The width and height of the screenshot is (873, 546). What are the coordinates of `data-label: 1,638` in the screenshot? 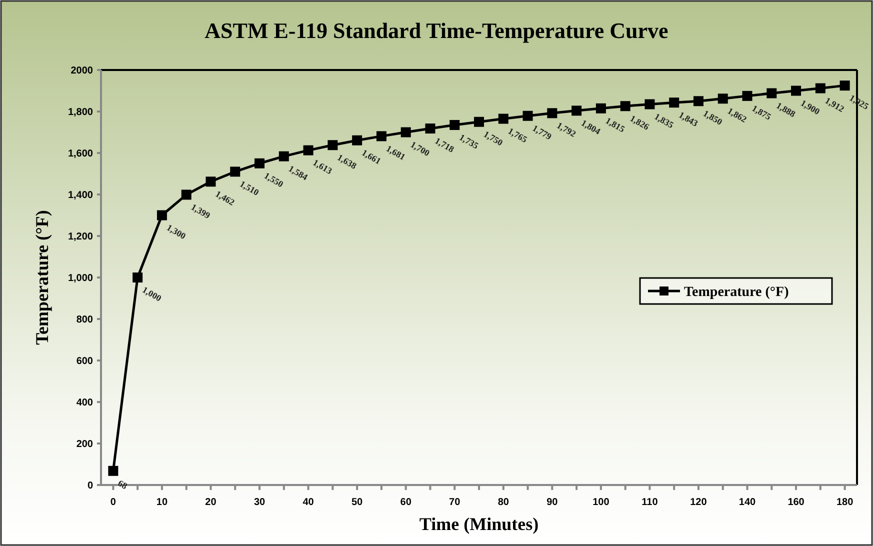 It's located at (347, 162).